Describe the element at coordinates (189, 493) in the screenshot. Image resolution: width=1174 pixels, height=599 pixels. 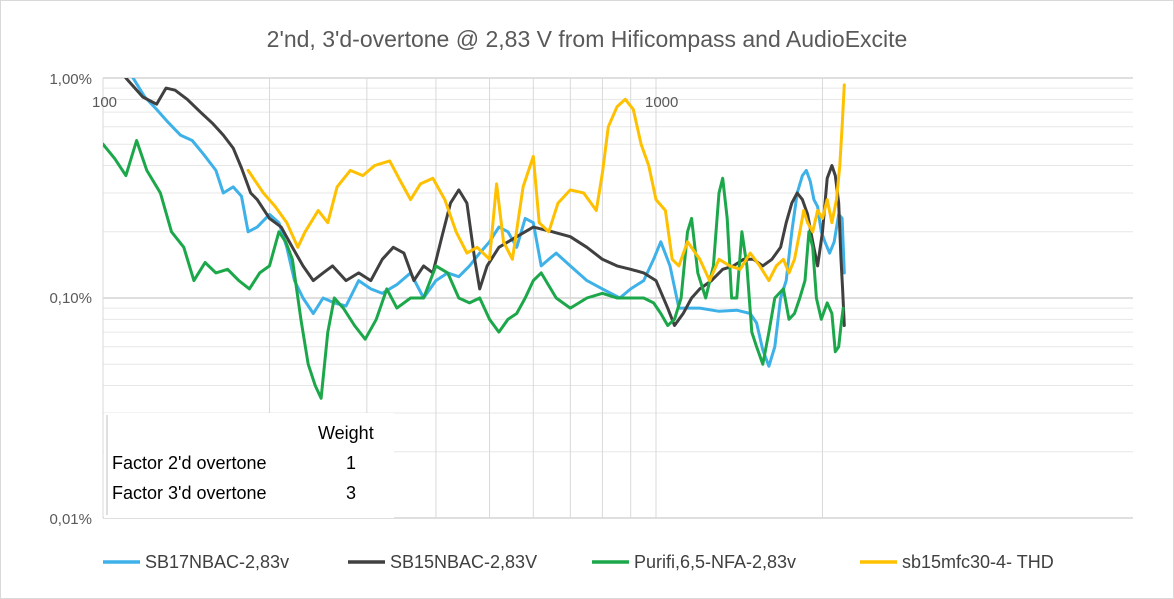
I see `weight-table-row-label: Factor 3'd overtone` at that location.